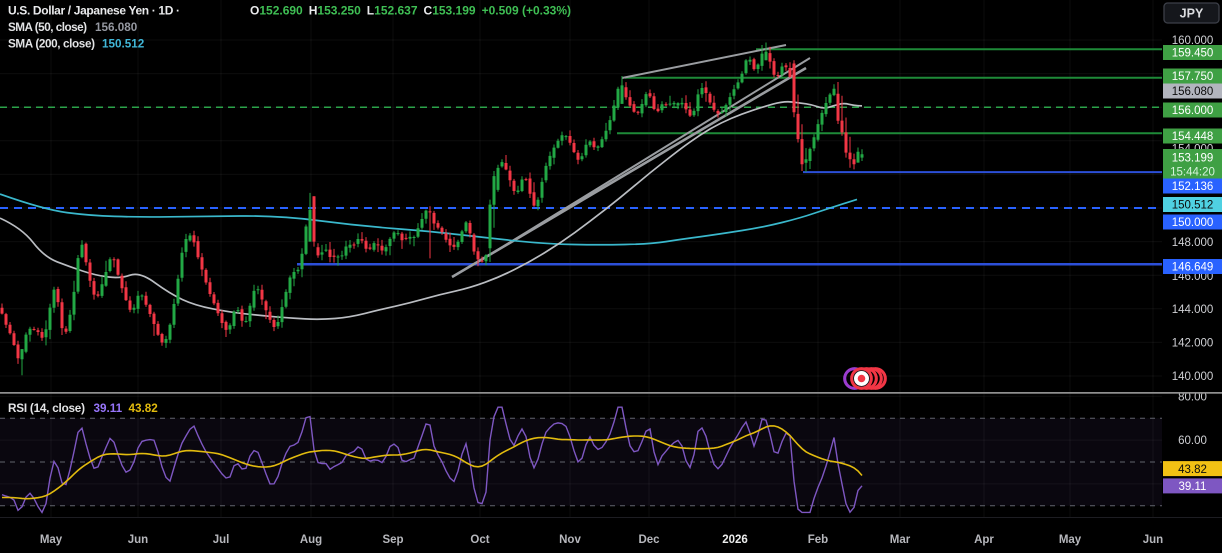  Describe the element at coordinates (221, 540) in the screenshot. I see `svg-text: Jul` at that location.